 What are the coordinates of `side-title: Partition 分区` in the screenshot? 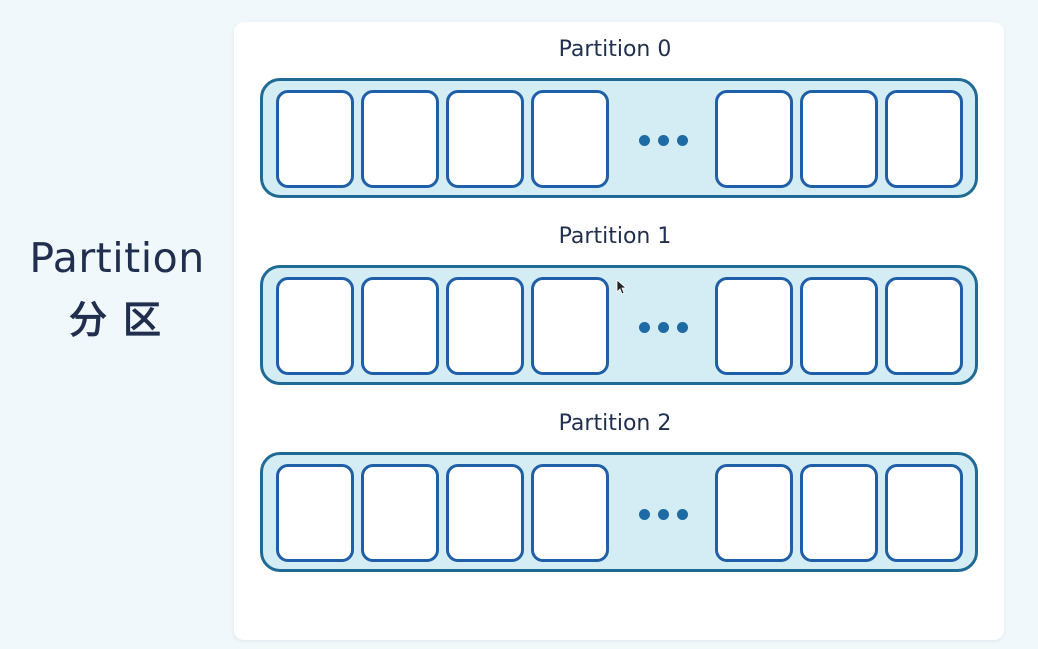 It's located at (117, 289).